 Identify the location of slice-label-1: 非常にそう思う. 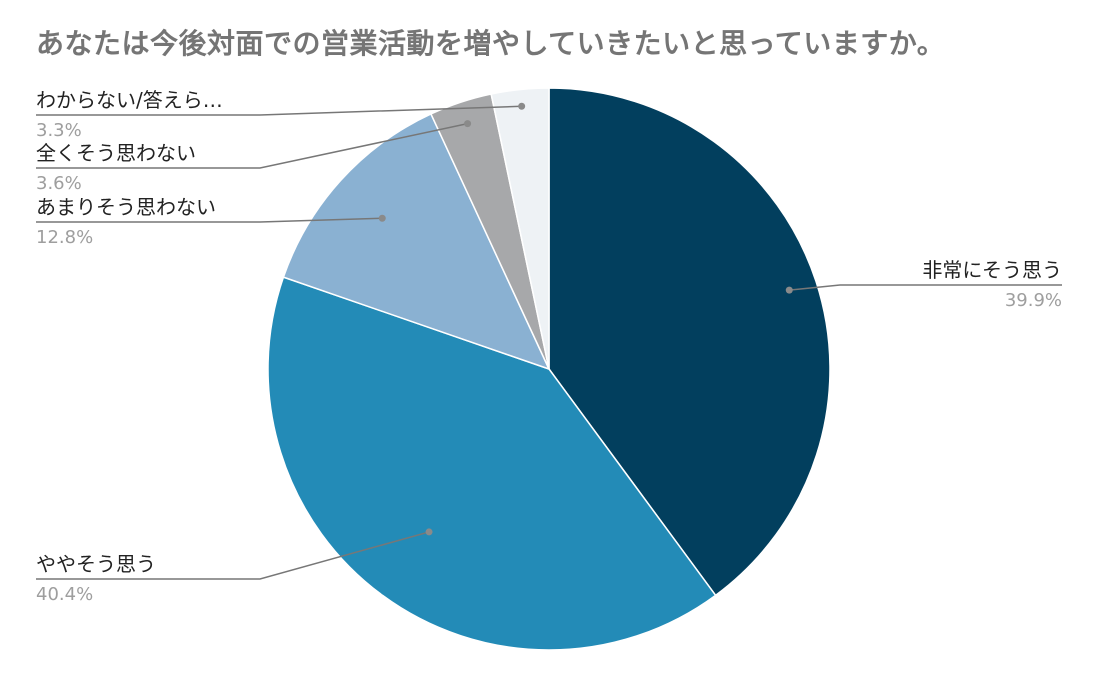
(992, 270).